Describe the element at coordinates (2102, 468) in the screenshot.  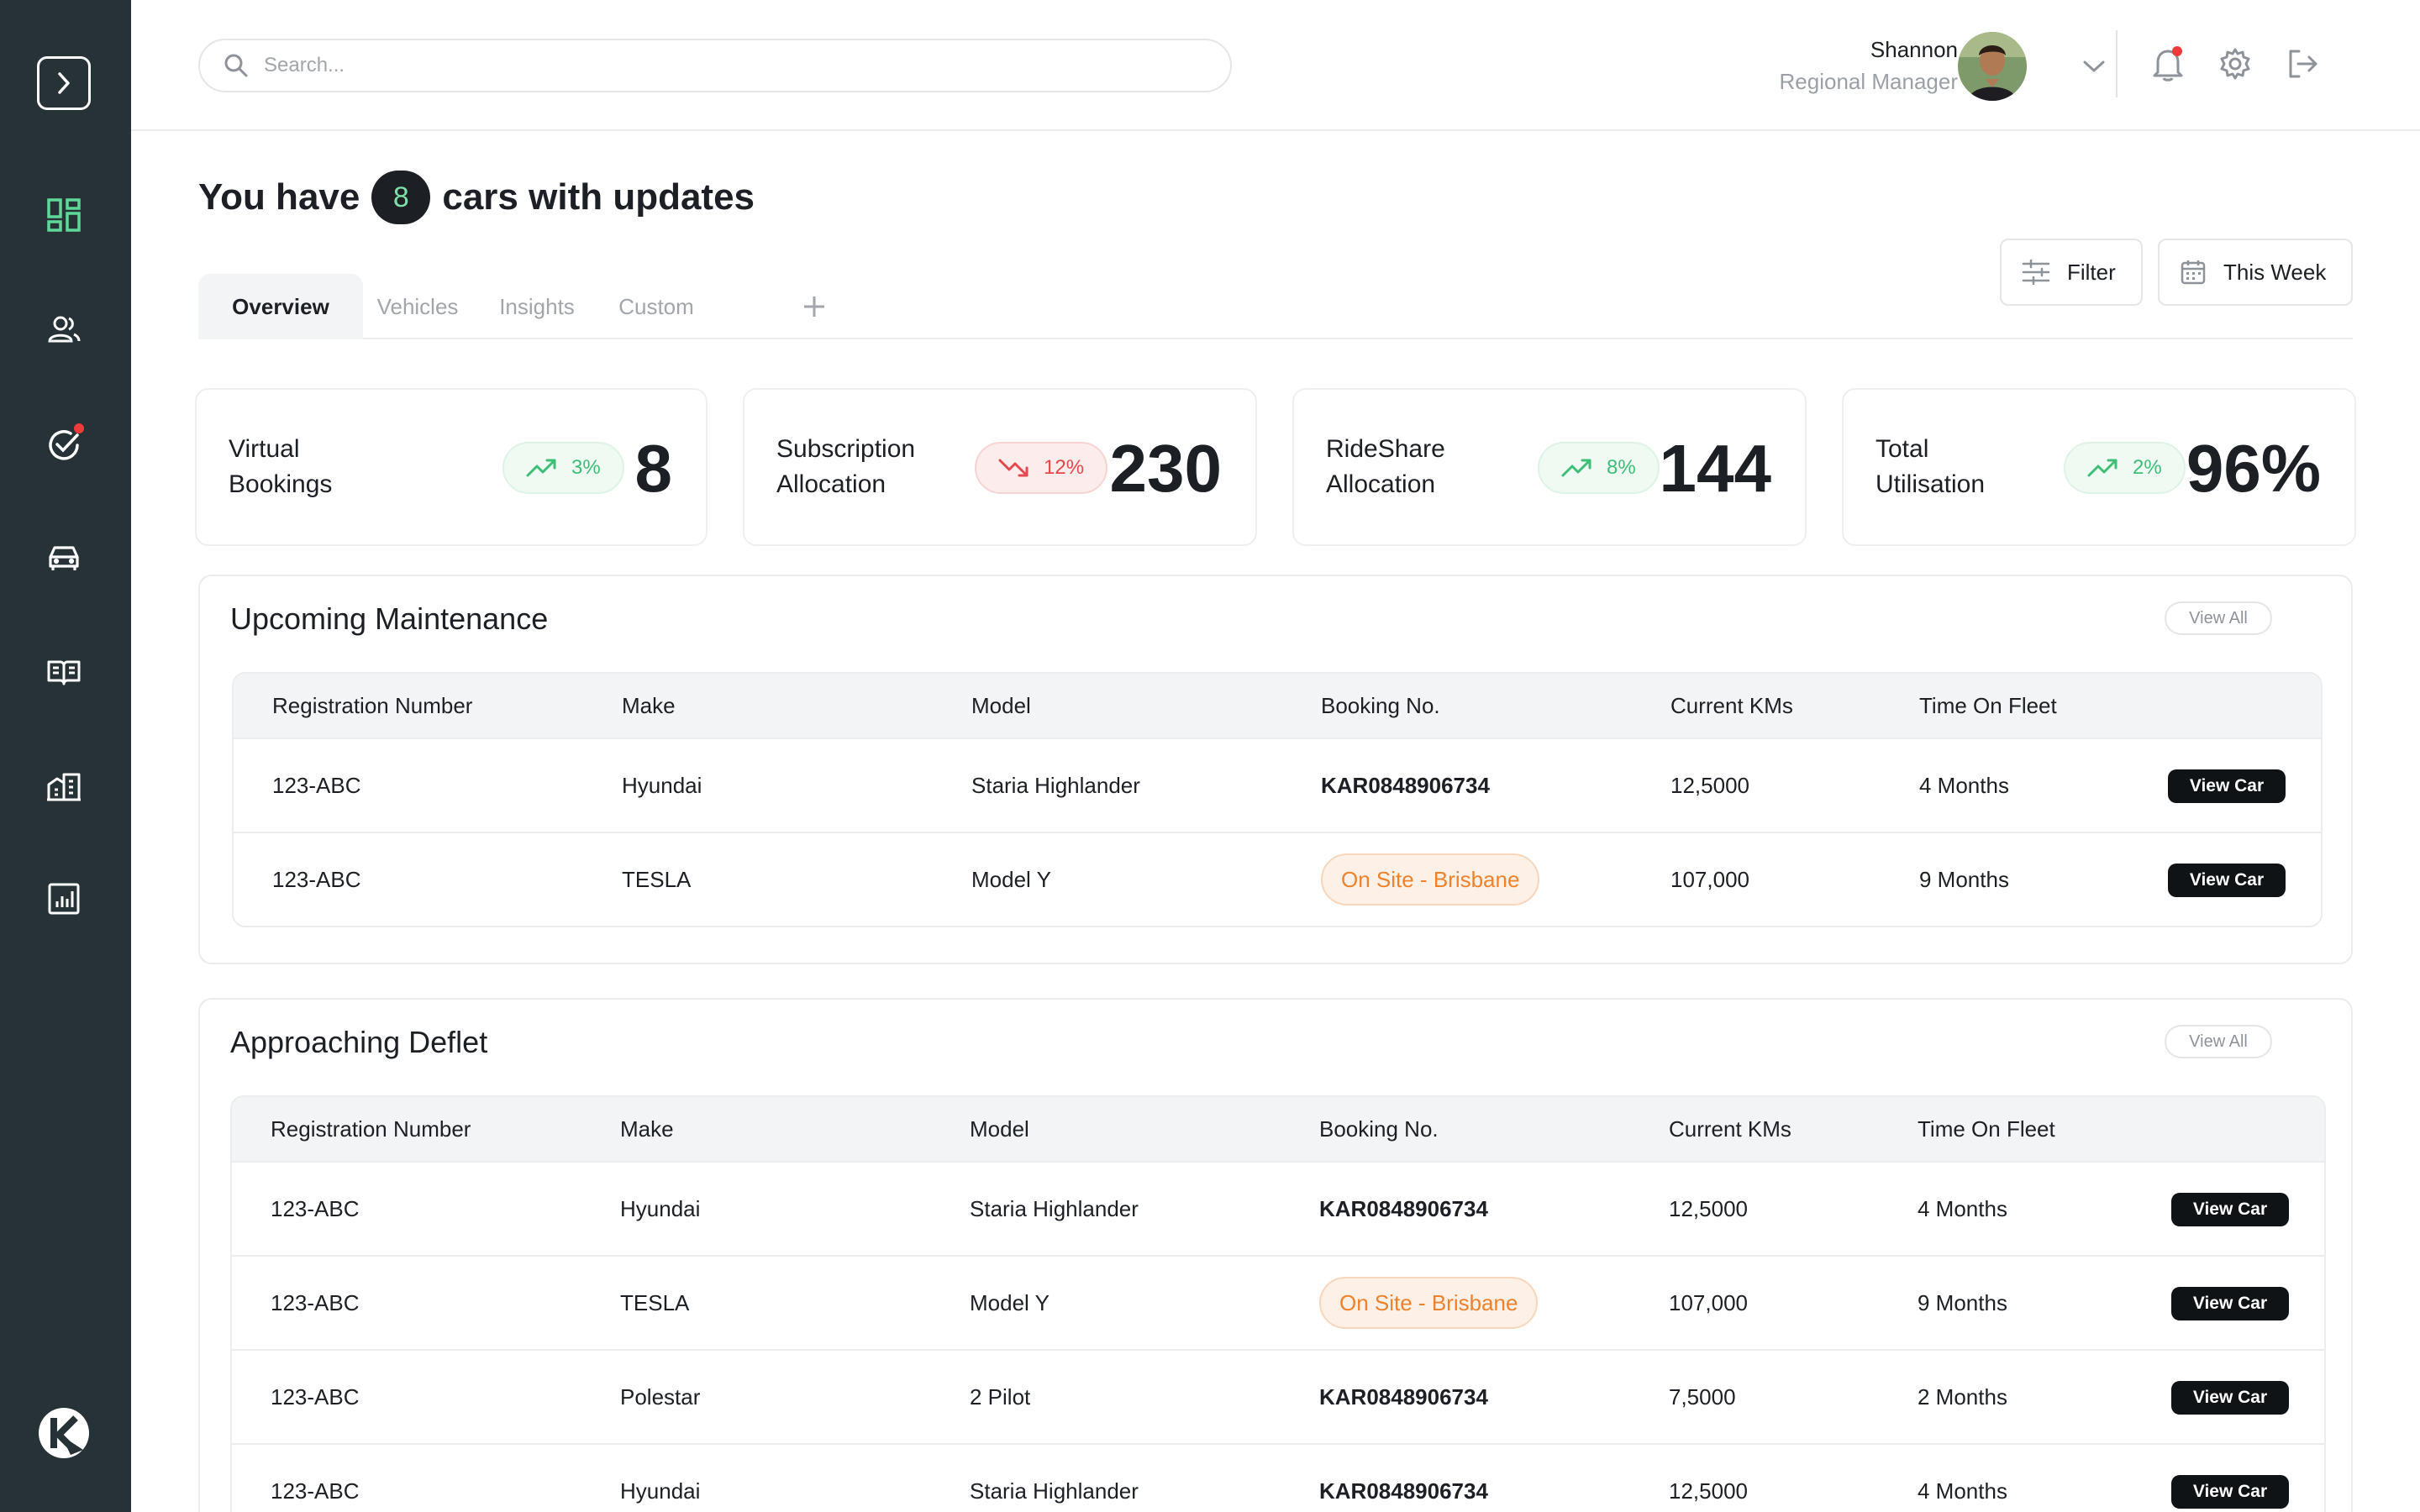
I see `trend-up-icon` at that location.